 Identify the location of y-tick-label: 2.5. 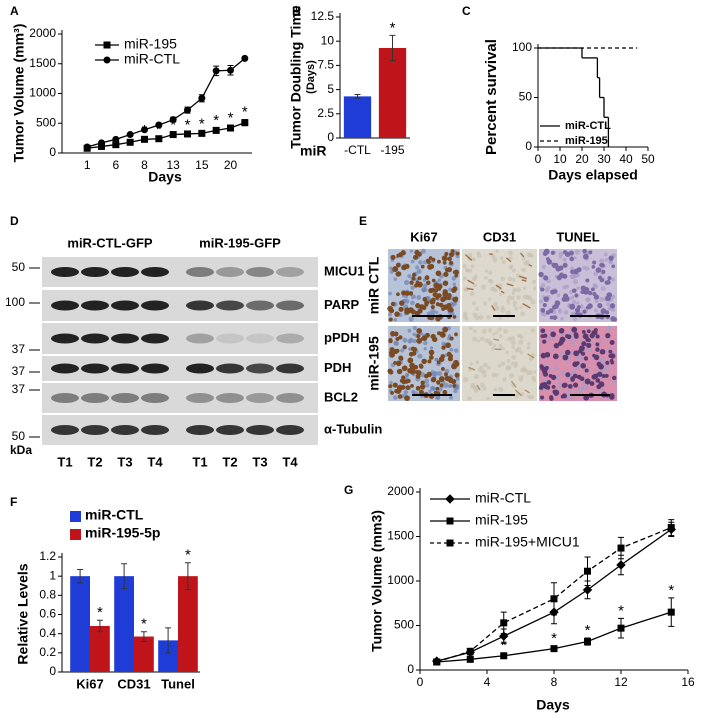
(325, 113).